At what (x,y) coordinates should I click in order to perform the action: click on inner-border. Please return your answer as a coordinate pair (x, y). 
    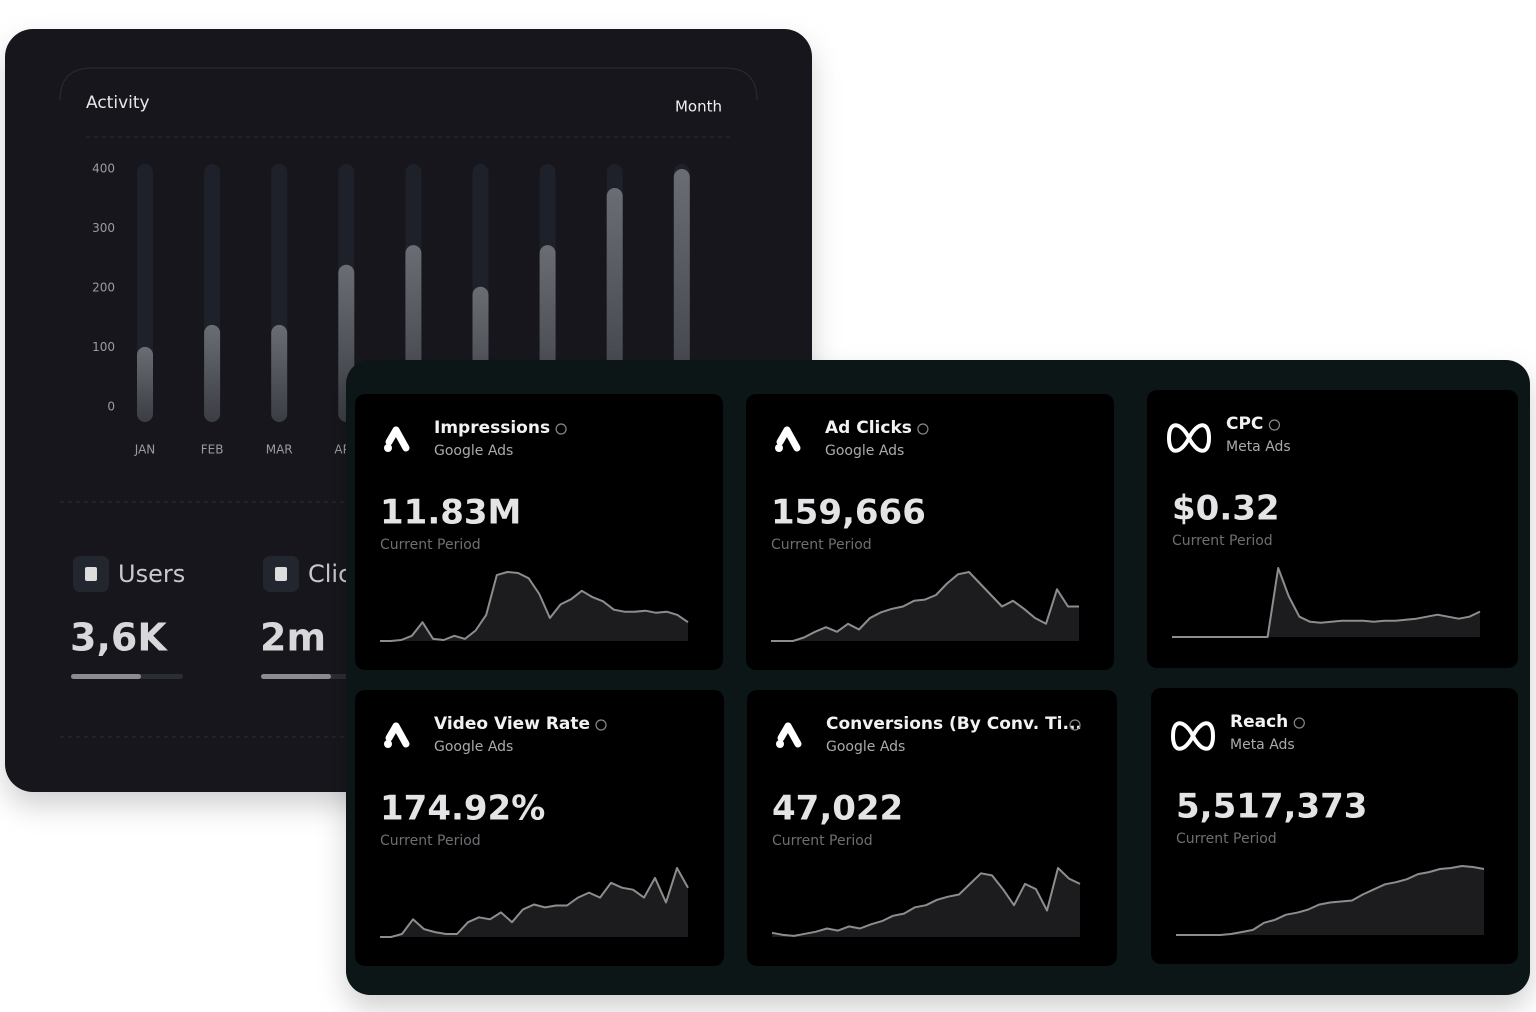
    Looking at the image, I should click on (408, 84).